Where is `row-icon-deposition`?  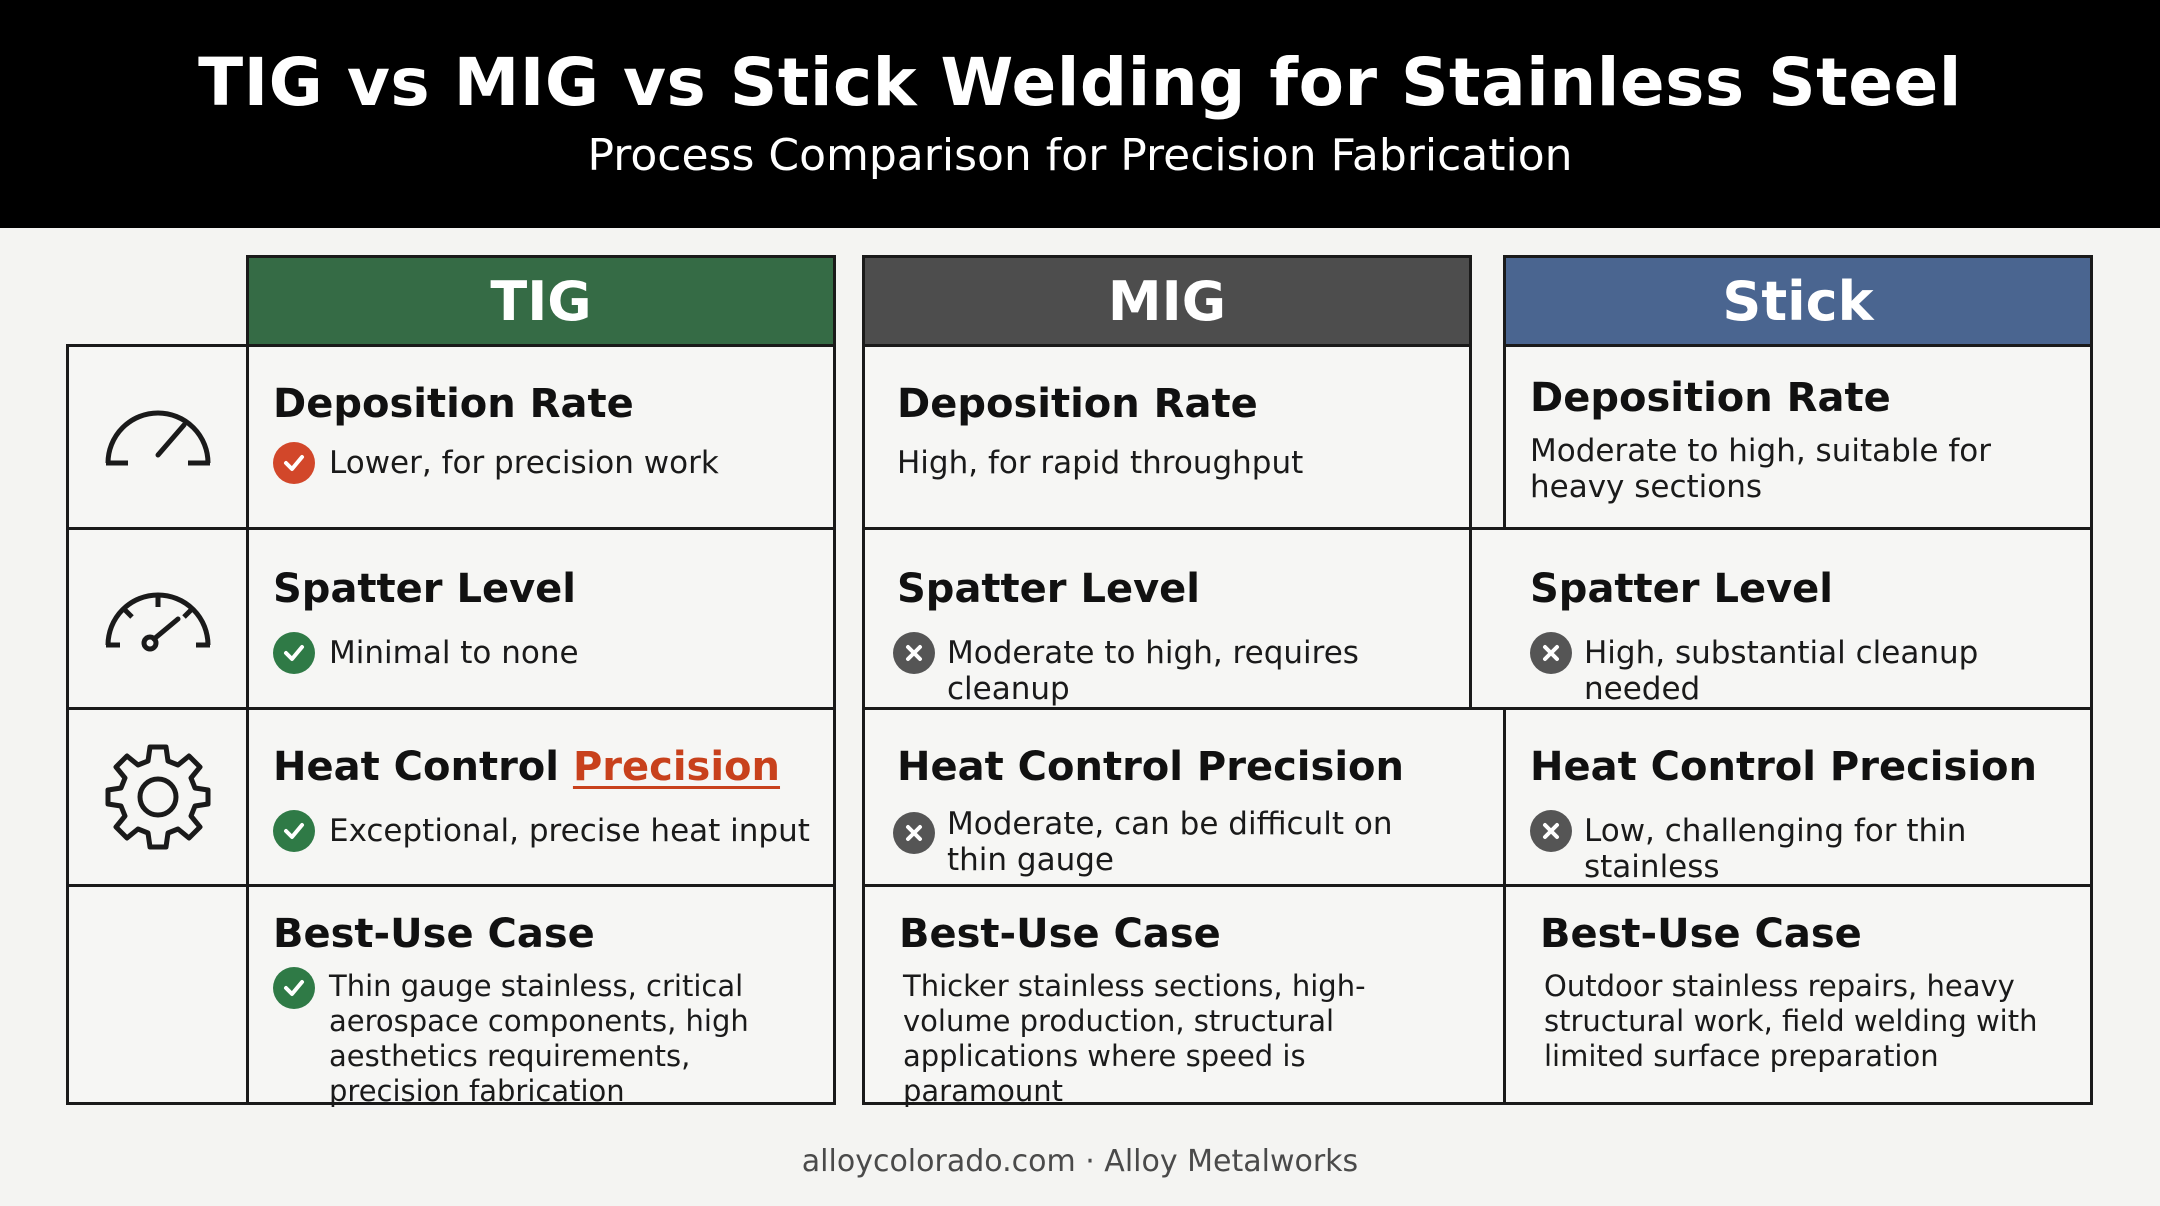
row-icon-deposition is located at coordinates (157, 437).